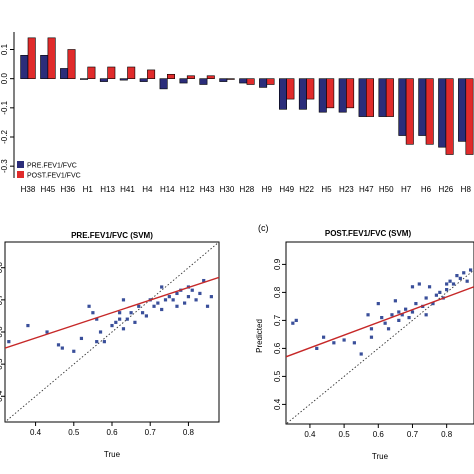  What do you see at coordinates (52, 166) in the screenshot?
I see `legend-label-pre: PRE.FEV1/FVC` at bounding box center [52, 166].